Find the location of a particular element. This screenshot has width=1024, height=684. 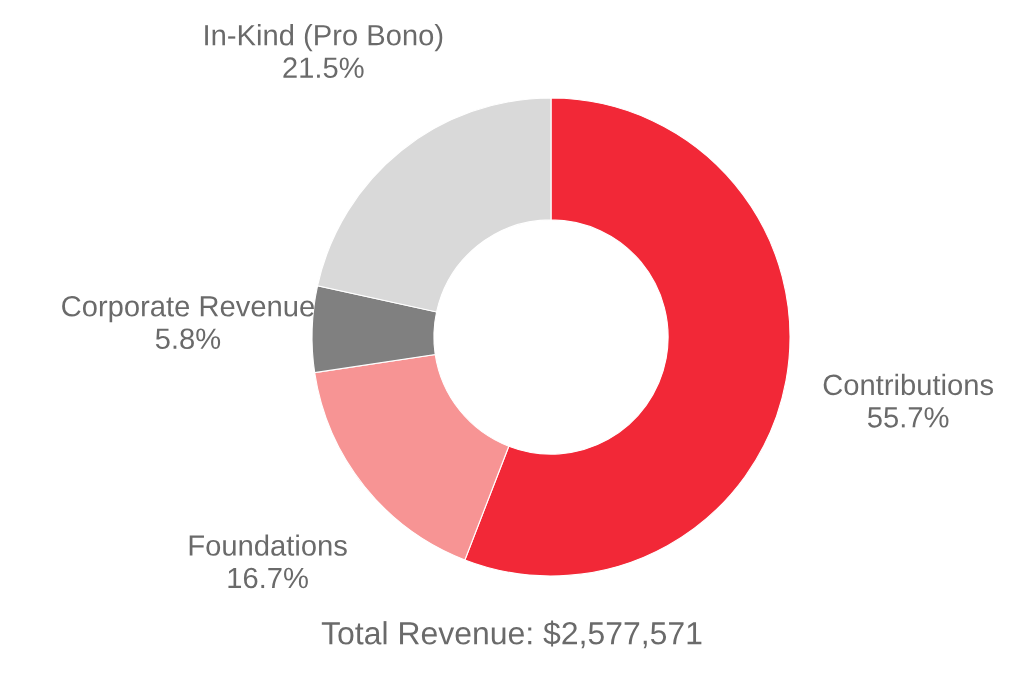

data-label: 55.7% is located at coordinates (908, 417).